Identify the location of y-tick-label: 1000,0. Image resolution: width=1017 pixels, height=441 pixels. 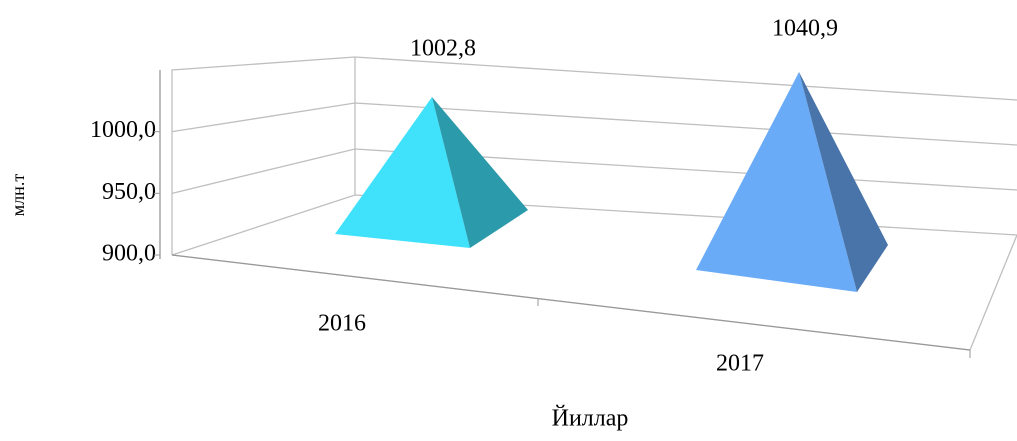
(123, 130).